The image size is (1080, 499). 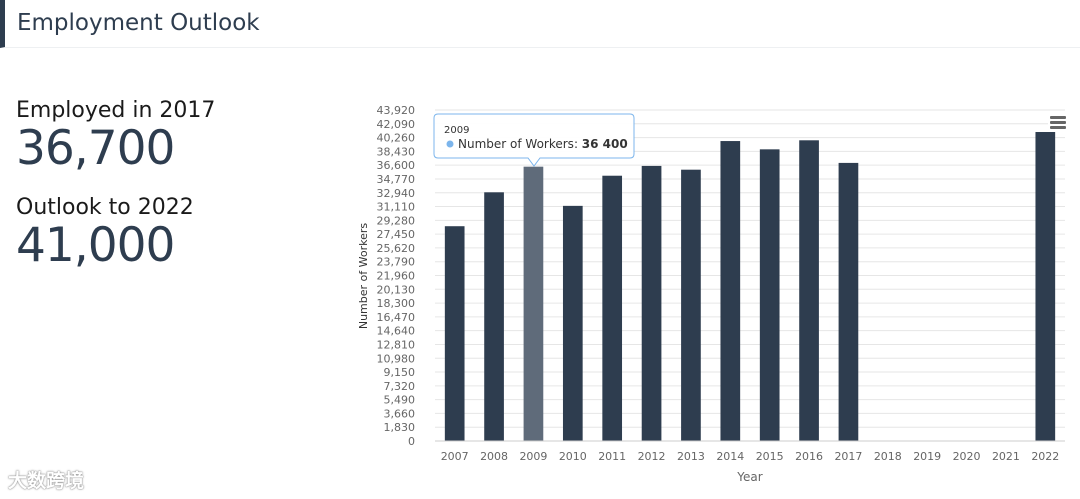 I want to click on y-tick-label: 34,770, so click(x=396, y=179).